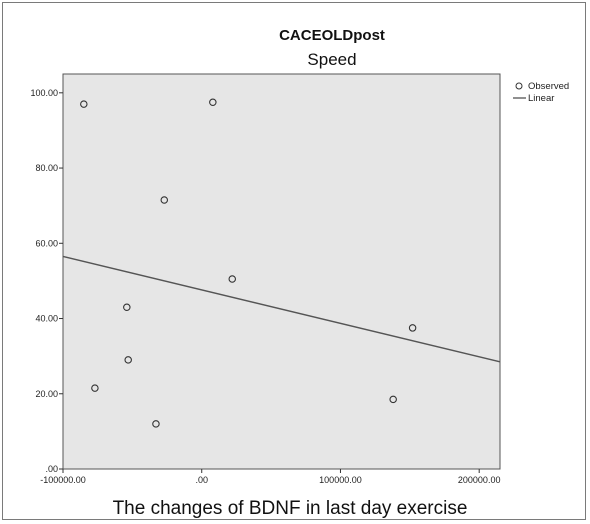  What do you see at coordinates (519, 86) in the screenshot?
I see `legend-marker-observed` at bounding box center [519, 86].